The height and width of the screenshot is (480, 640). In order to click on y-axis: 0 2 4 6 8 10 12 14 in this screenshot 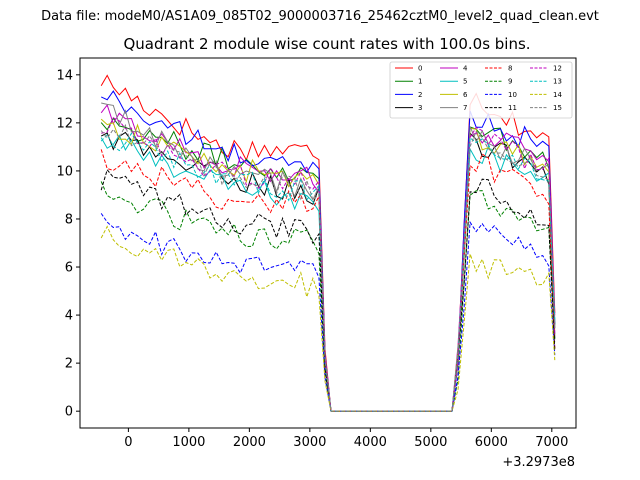, I will do `click(68, 244)`.